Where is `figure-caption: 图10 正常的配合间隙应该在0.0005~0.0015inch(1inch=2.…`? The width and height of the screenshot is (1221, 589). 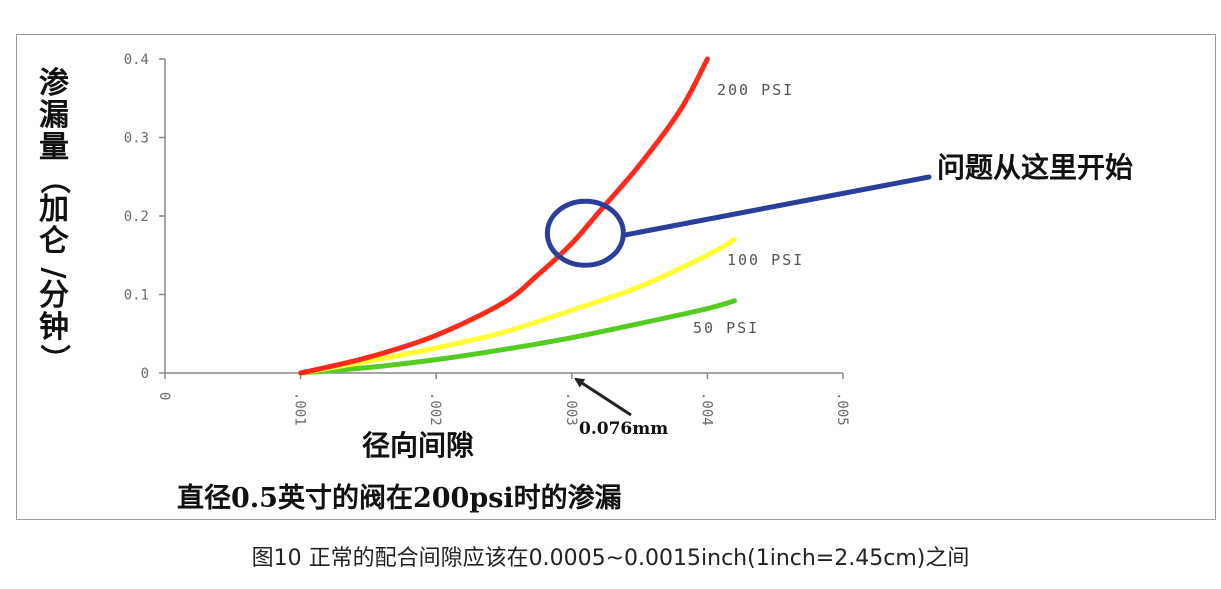
figure-caption: 图10 正常的配合间隙应该在0.0005~0.0015inch(1inch=2.… is located at coordinates (610, 558).